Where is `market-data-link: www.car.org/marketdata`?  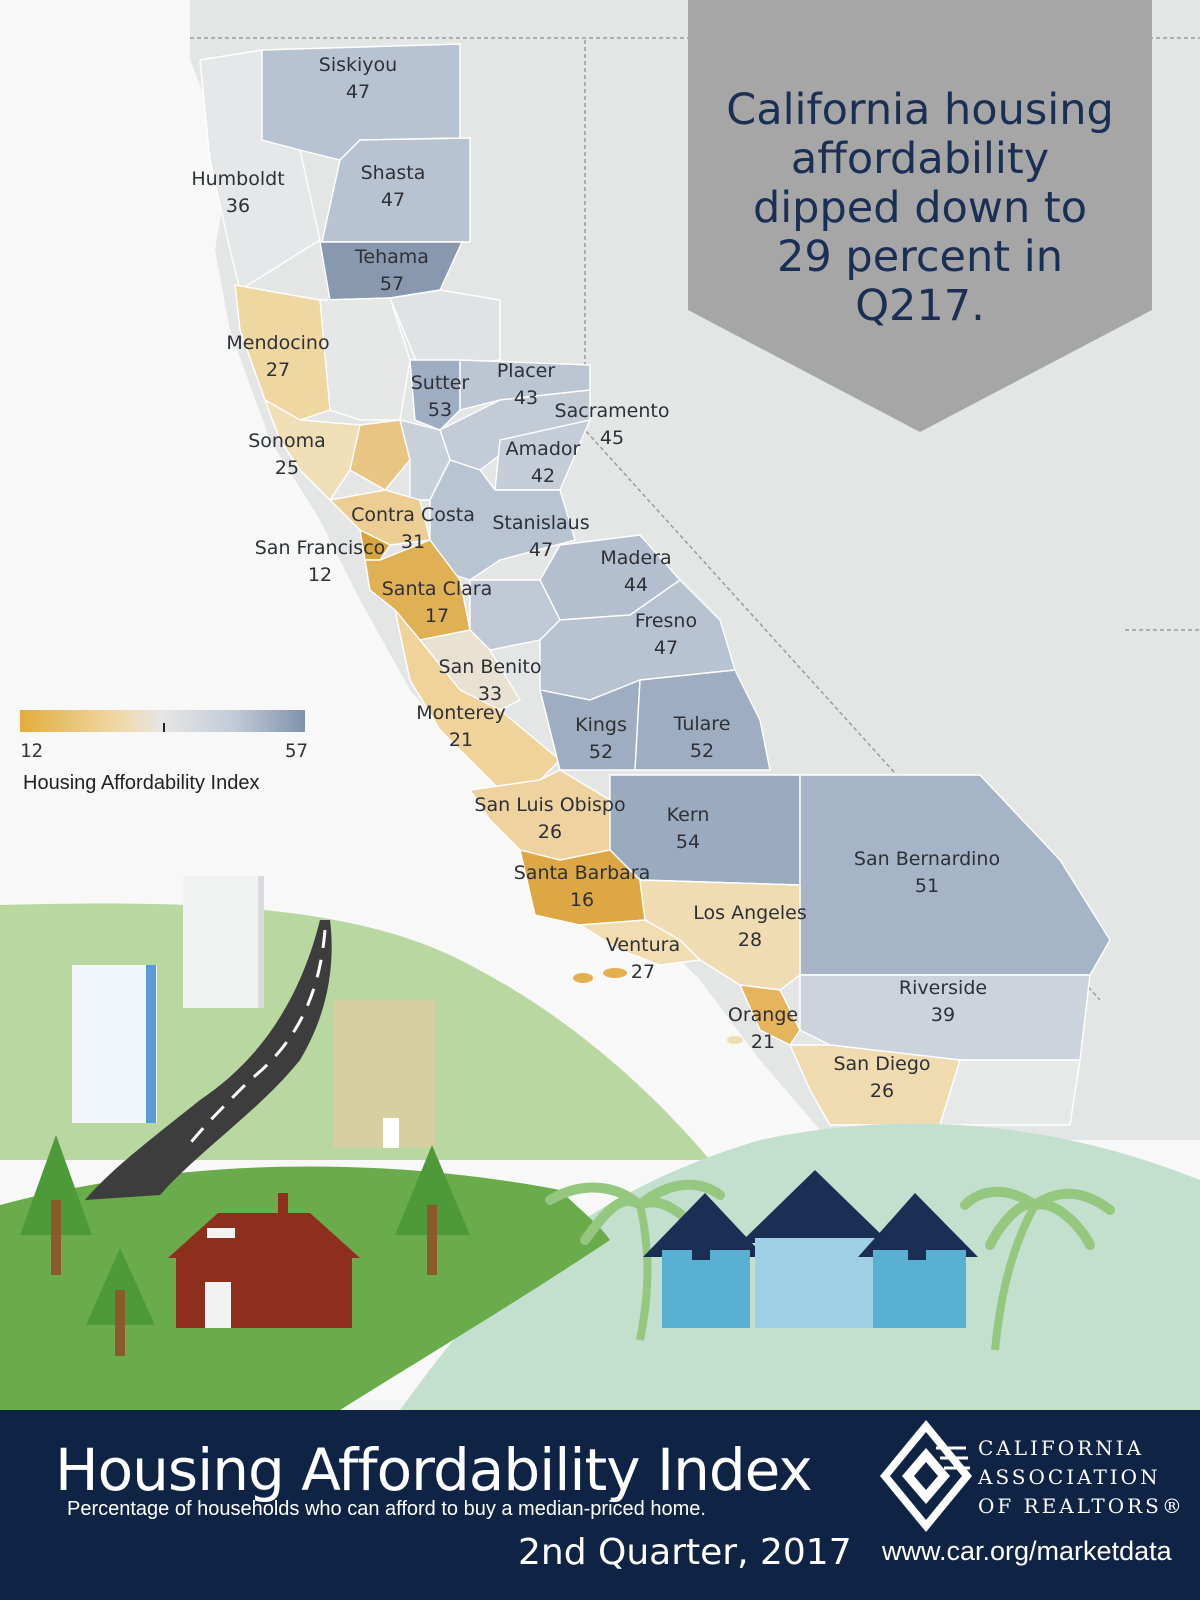 market-data-link: www.car.org/marketdata is located at coordinates (1027, 1551).